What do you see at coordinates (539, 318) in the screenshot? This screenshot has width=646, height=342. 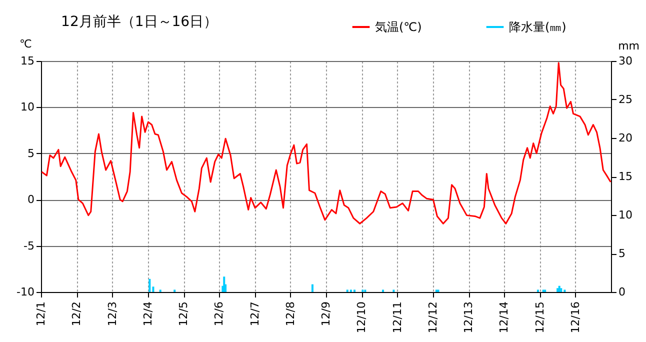 I see `x-tick-label: 12/15` at bounding box center [539, 318].